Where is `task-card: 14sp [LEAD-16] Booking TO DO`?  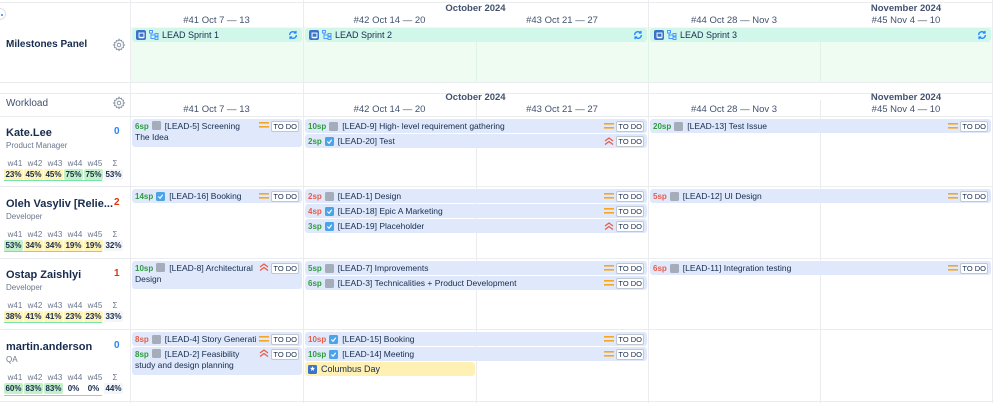
task-card: 14sp [LEAD-16] Booking TO DO is located at coordinates (217, 196).